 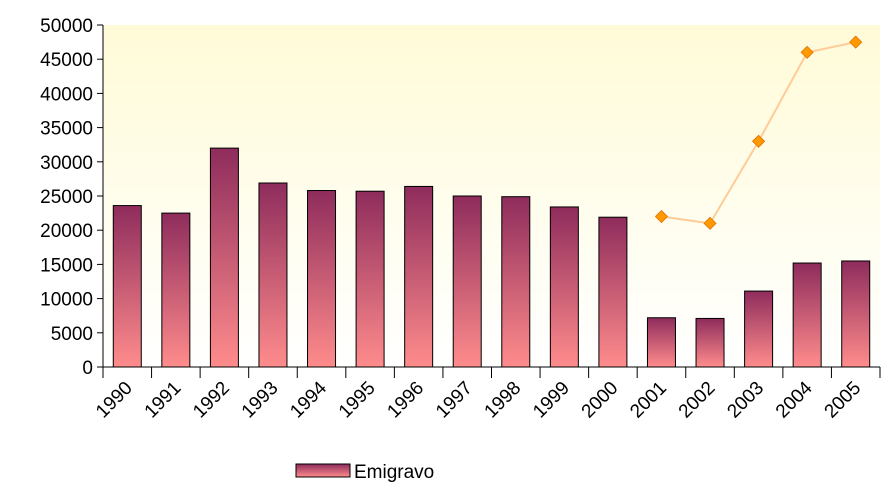 What do you see at coordinates (114, 400) in the screenshot?
I see `x-tick-label: 1990` at bounding box center [114, 400].